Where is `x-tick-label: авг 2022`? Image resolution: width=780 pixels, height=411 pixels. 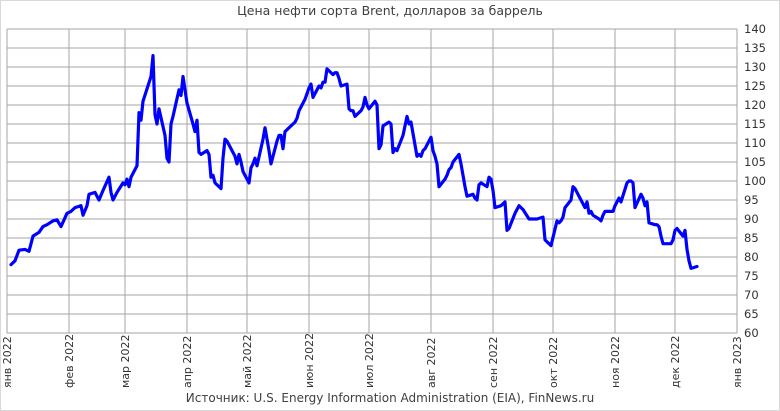
x-tick-label: авг 2022 is located at coordinates (431, 363).